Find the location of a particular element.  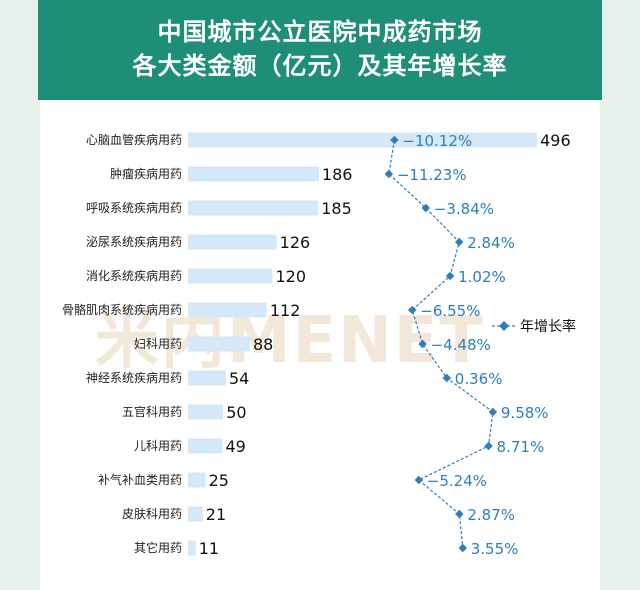

legend: 年增长率 is located at coordinates (534, 326).